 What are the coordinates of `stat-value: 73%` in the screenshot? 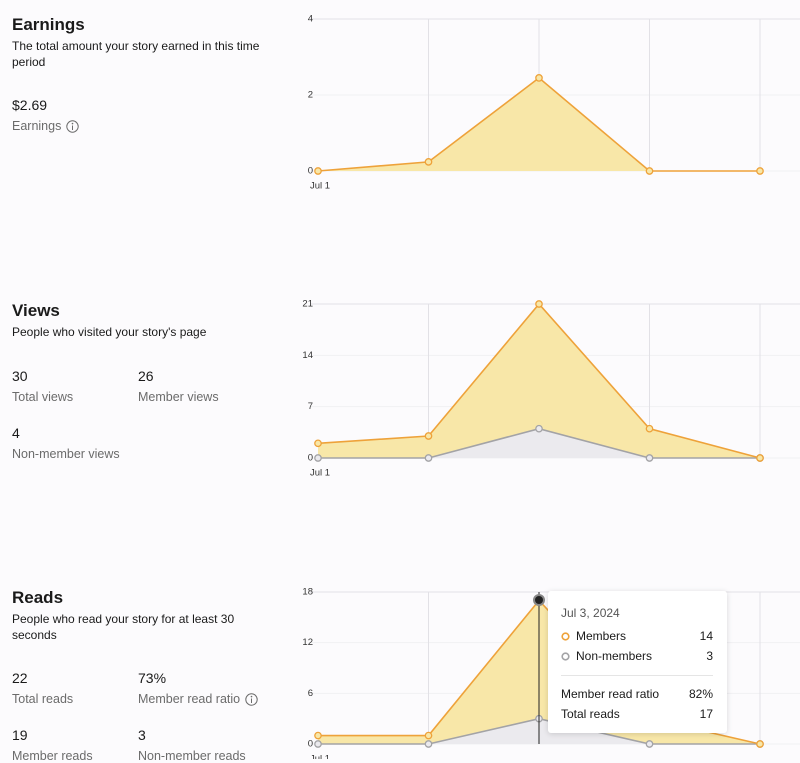 It's located at (152, 678).